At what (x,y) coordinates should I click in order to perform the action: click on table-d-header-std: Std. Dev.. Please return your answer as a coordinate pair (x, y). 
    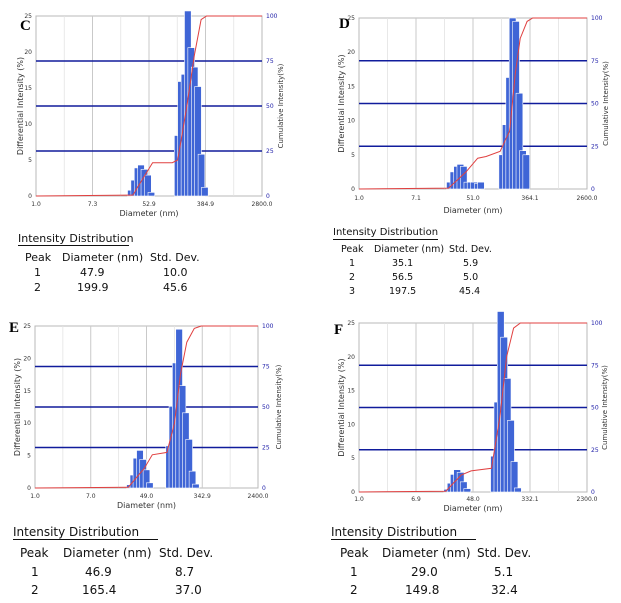
    Looking at the image, I should click on (470, 249).